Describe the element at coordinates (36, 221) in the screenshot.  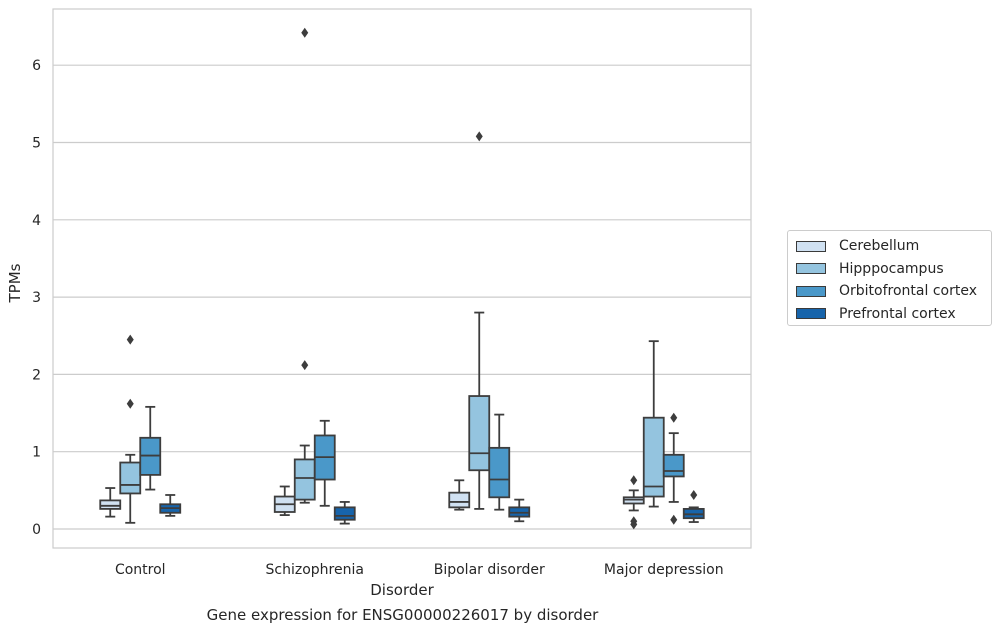
I see `y-tick-label: 4` at that location.